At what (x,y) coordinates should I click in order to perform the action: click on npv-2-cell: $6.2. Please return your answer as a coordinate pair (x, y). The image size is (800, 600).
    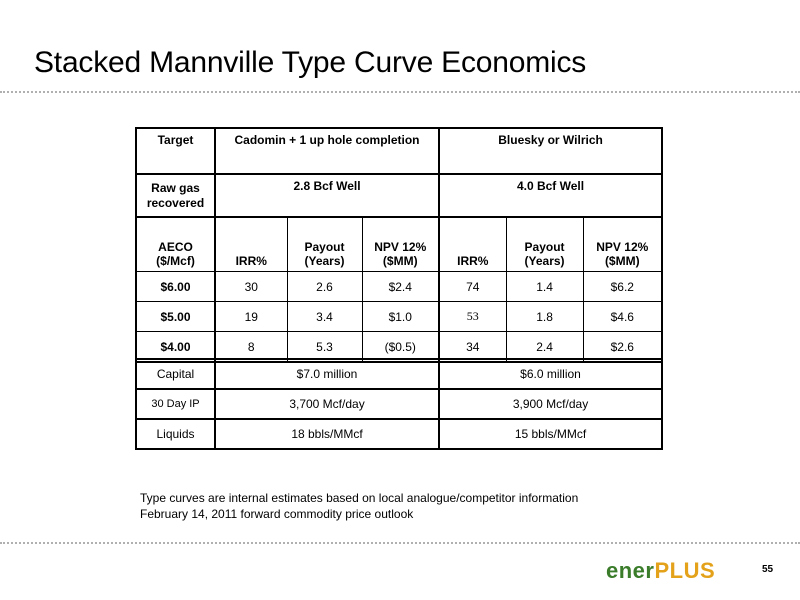
    Looking at the image, I should click on (622, 286).